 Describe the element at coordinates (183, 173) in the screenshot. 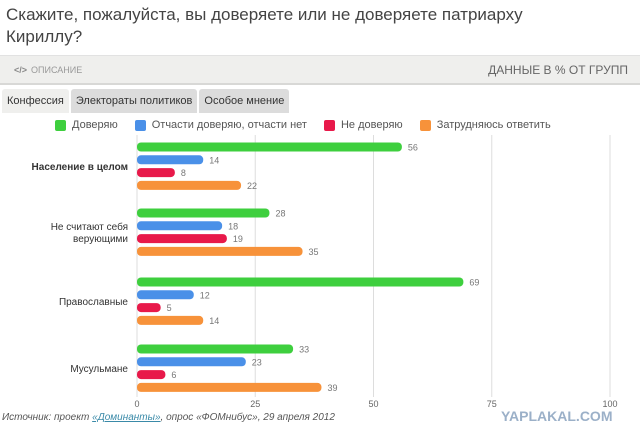

I see `data-label: 8` at that location.